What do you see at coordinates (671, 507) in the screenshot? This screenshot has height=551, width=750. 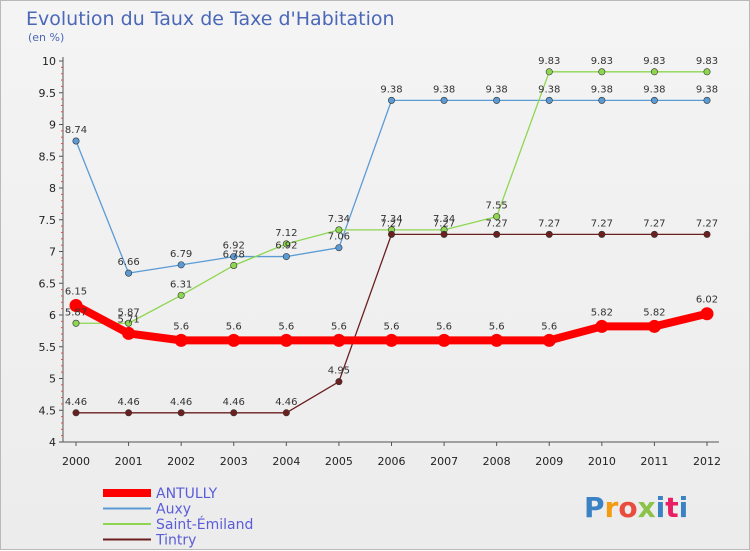 I see `logo-letter: t` at bounding box center [671, 507].